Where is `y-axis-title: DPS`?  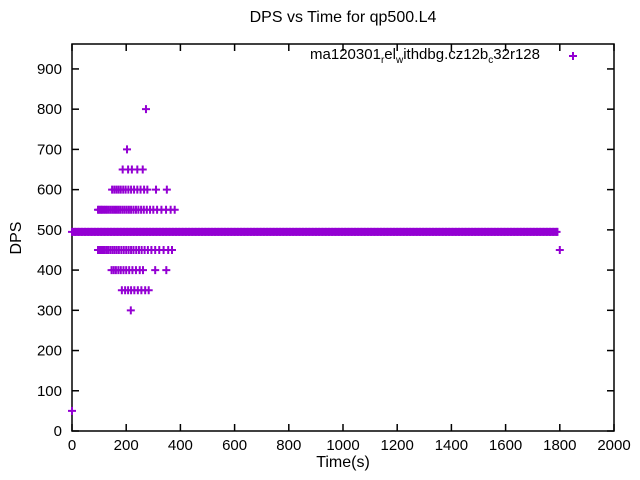 y-axis-title: DPS is located at coordinates (16, 238).